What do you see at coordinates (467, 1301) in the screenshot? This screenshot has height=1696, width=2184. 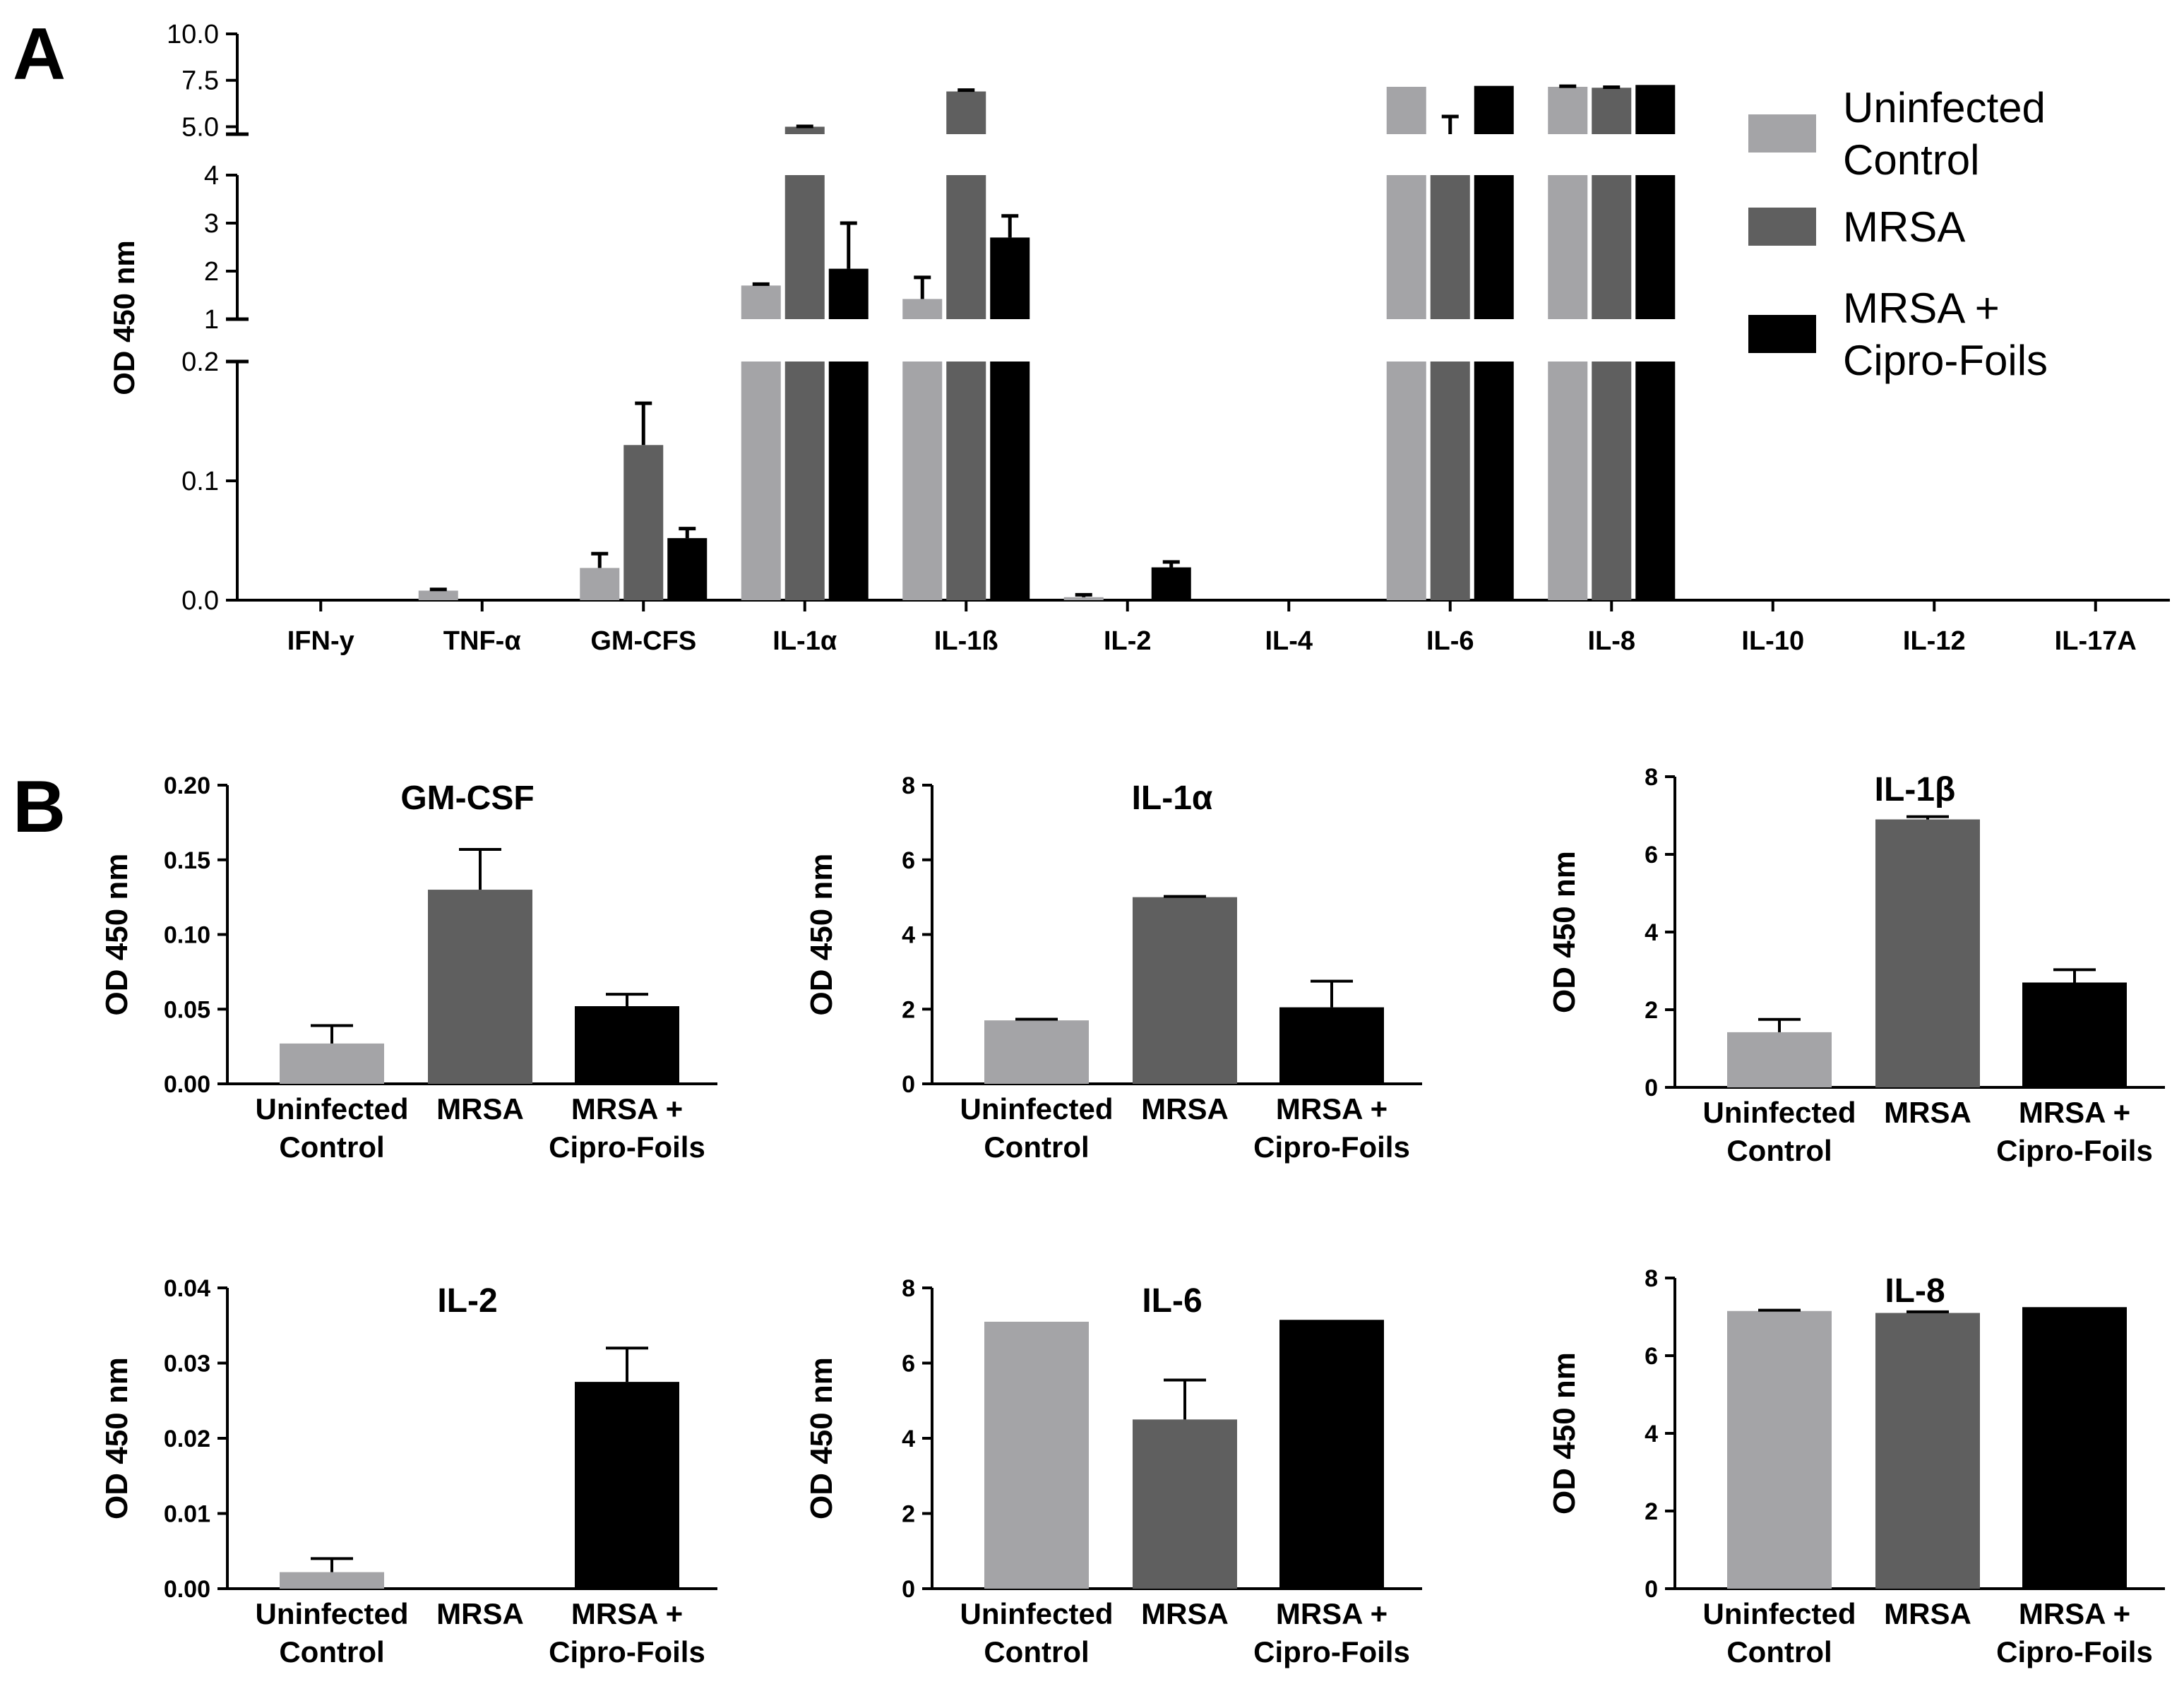 I see `chart-title: IL-2` at bounding box center [467, 1301].